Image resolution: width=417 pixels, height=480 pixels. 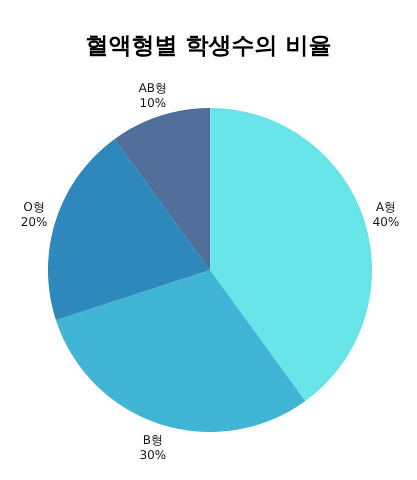 I want to click on slice-label: AB형, so click(x=153, y=88).